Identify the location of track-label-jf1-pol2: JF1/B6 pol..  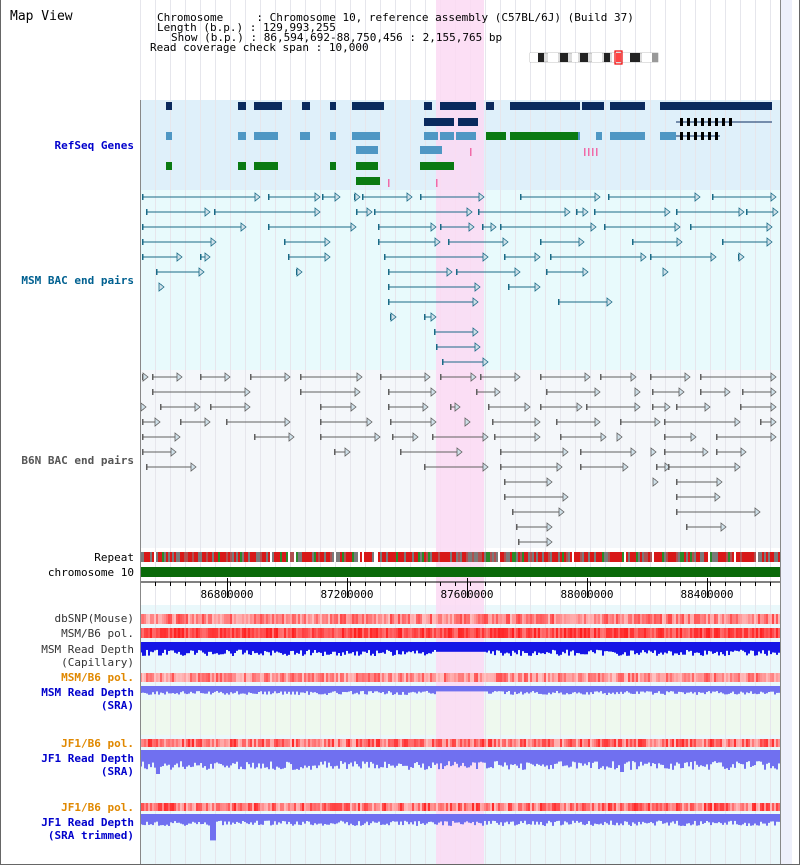
(97, 807).